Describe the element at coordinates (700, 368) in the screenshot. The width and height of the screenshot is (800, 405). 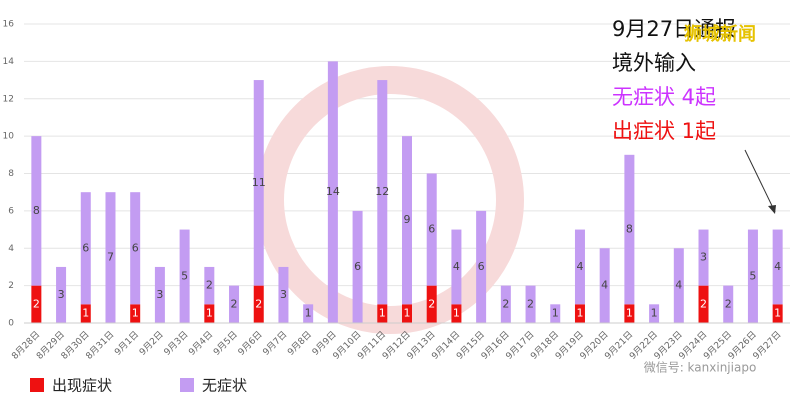
I see `watermark-wechat: 微信号: kanxinjiapo` at that location.